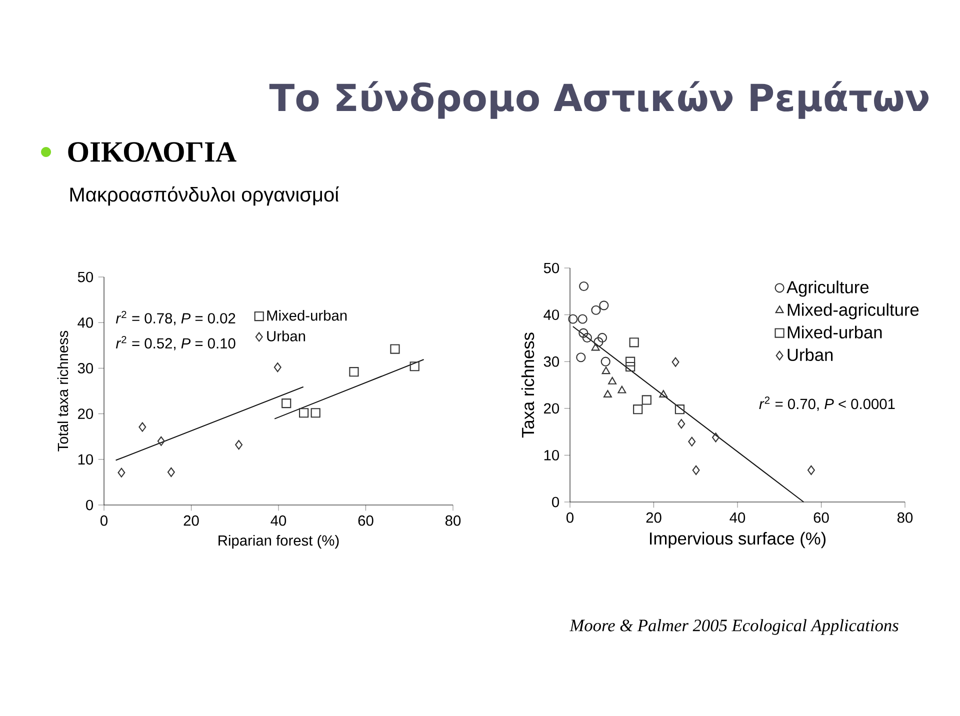 This screenshot has height=716, width=960. Describe the element at coordinates (827, 288) in the screenshot. I see `legend-label: Agriculture` at that location.